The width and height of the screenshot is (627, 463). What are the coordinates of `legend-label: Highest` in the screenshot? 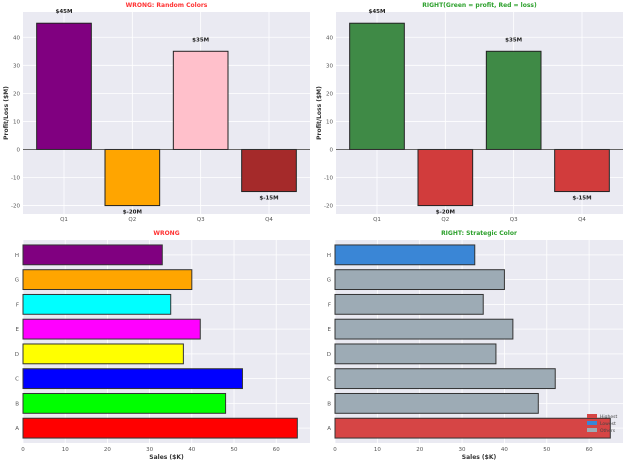 It's located at (608, 417).